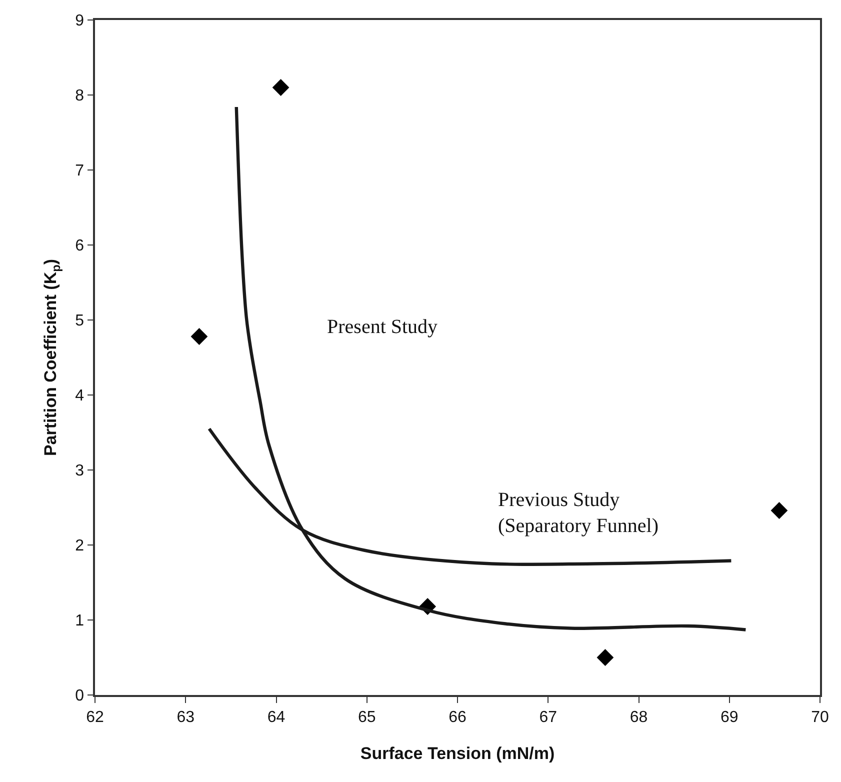  I want to click on y-tick-label: 2, so click(79, 546).